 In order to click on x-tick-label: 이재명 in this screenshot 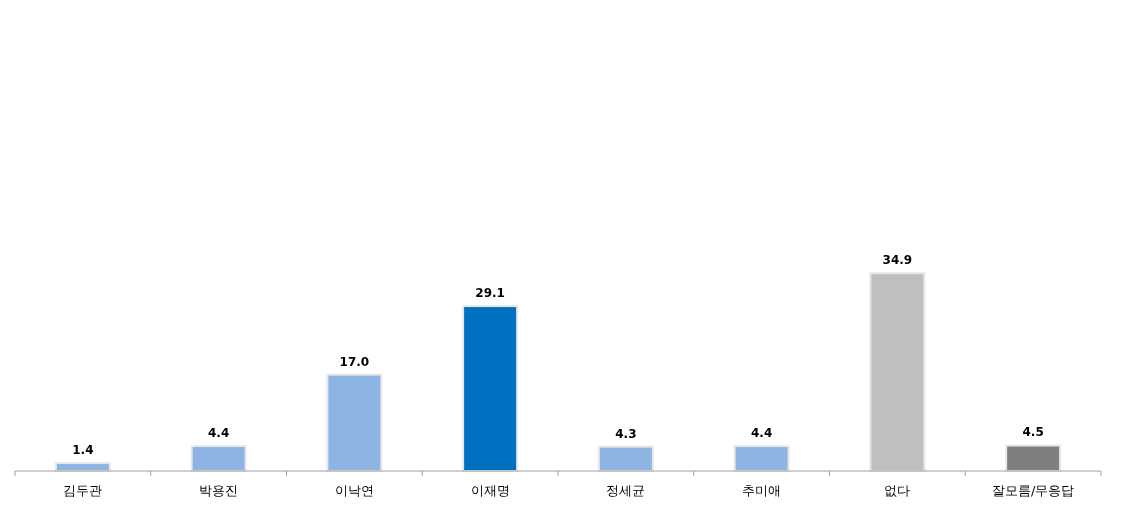, I will do `click(490, 490)`.